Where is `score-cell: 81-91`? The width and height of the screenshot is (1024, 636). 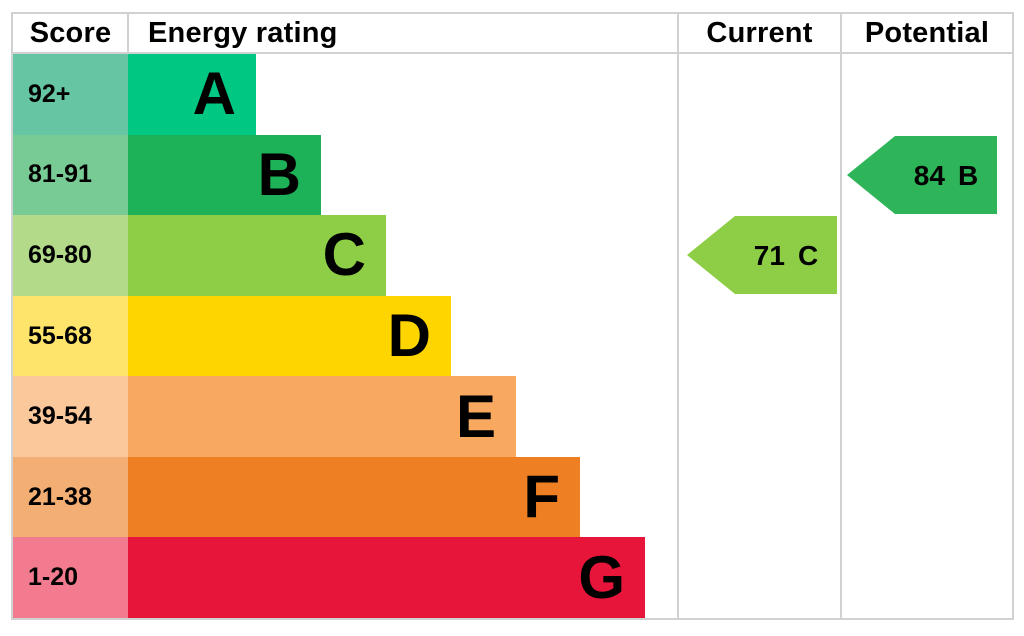 score-cell: 81-91 is located at coordinates (70, 175).